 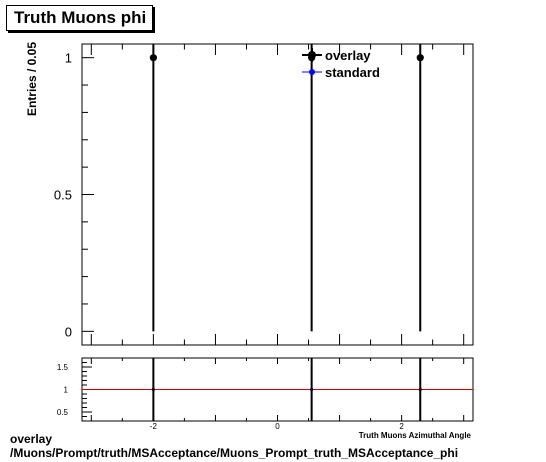 I want to click on footer-line-1: overlay, so click(x=31, y=439).